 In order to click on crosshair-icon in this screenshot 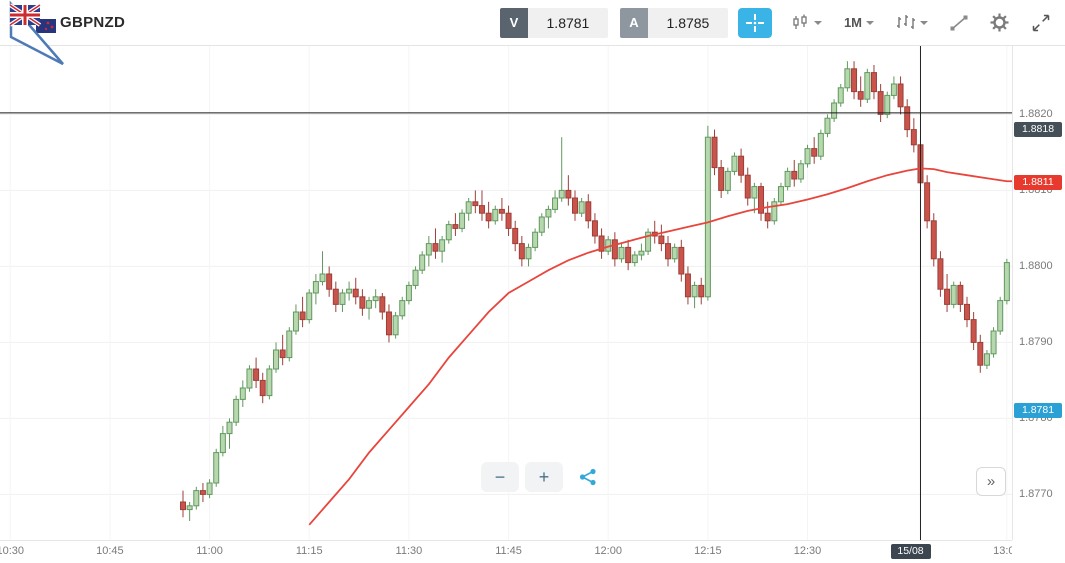, I will do `click(754, 22)`.